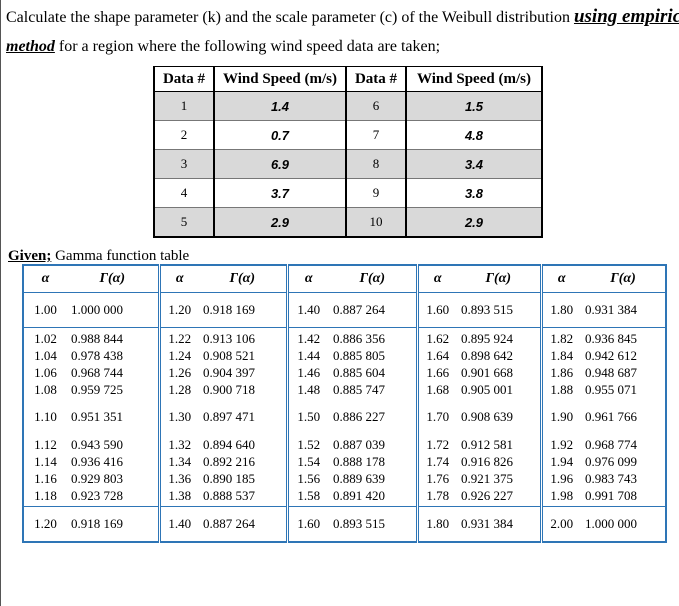 The height and width of the screenshot is (606, 679). What do you see at coordinates (348, 222) in the screenshot?
I see `table-row: 5 2.9 10 2.9` at bounding box center [348, 222].